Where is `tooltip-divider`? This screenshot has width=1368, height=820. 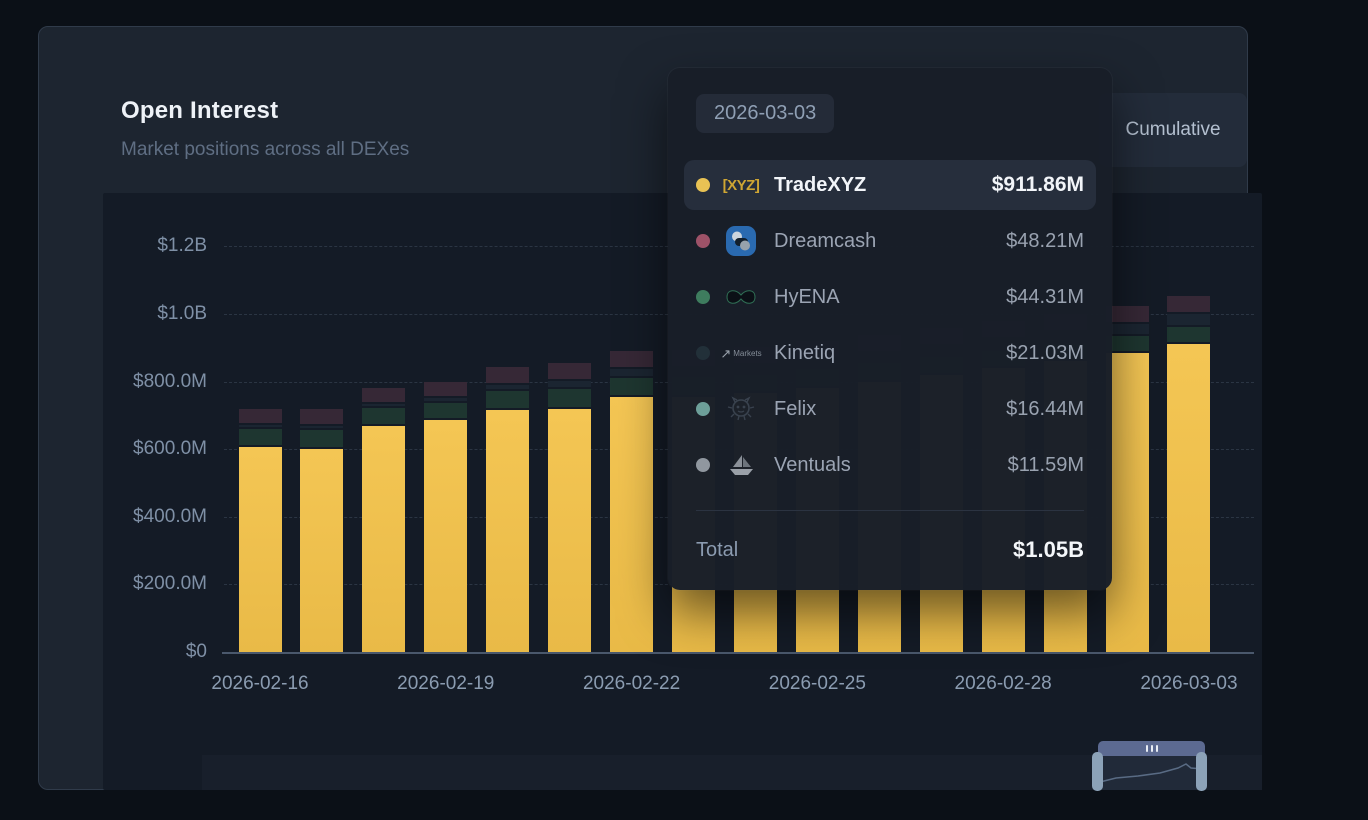 tooltip-divider is located at coordinates (890, 510).